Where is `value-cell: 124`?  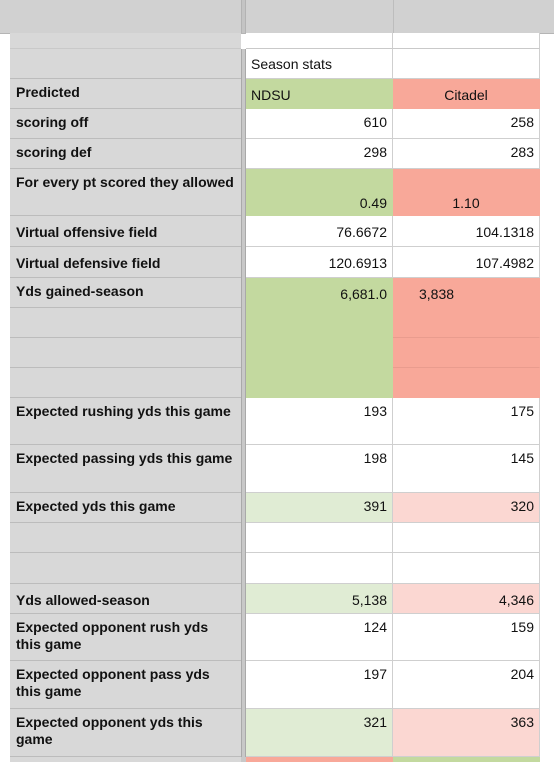 value-cell: 124 is located at coordinates (319, 637).